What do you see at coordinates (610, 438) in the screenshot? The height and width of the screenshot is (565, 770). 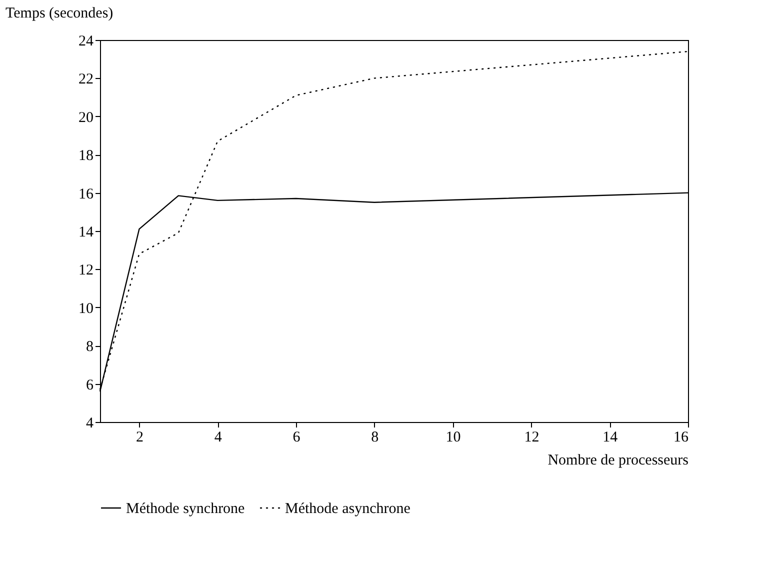 I see `x-tick-label: 14` at bounding box center [610, 438].